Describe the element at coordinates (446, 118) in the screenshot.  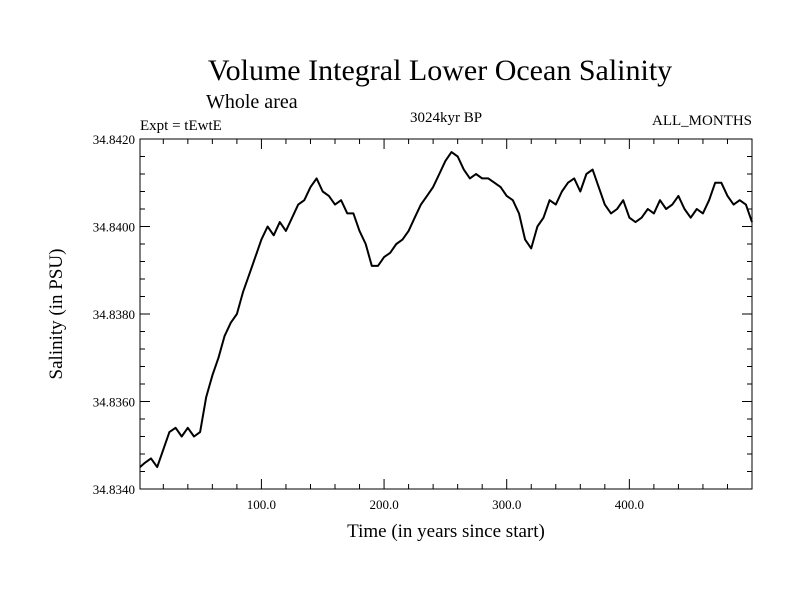
I see `period-label: 3024kyr BP` at that location.